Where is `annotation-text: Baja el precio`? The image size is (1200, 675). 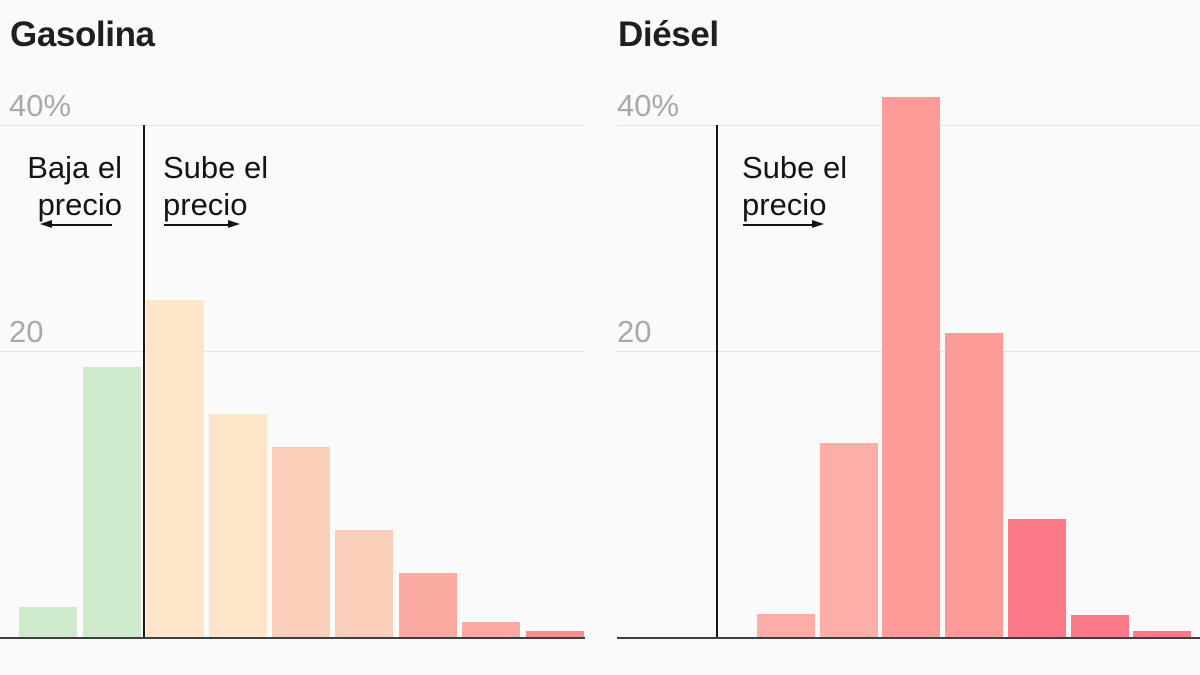
annotation-text: Baja el precio is located at coordinates (74, 186).